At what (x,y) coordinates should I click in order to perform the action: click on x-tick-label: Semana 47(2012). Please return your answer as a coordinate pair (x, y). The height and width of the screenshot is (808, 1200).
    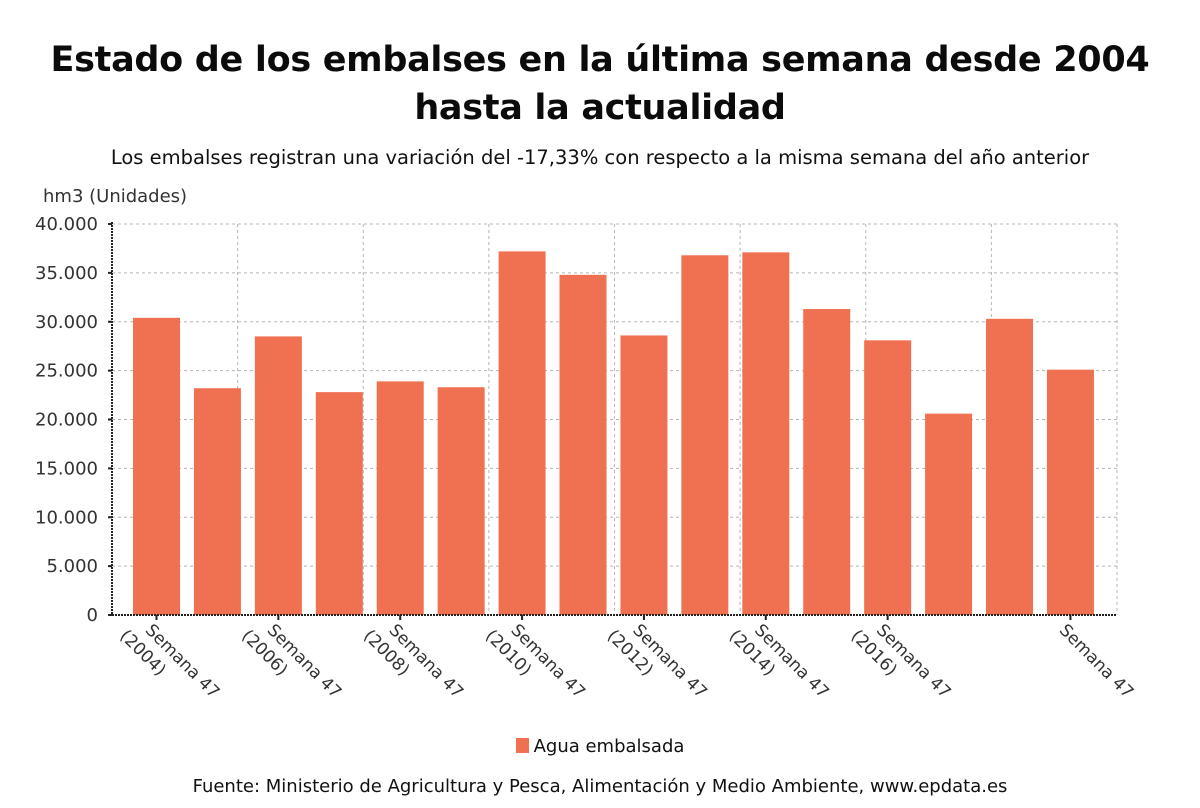
    Looking at the image, I should click on (657, 661).